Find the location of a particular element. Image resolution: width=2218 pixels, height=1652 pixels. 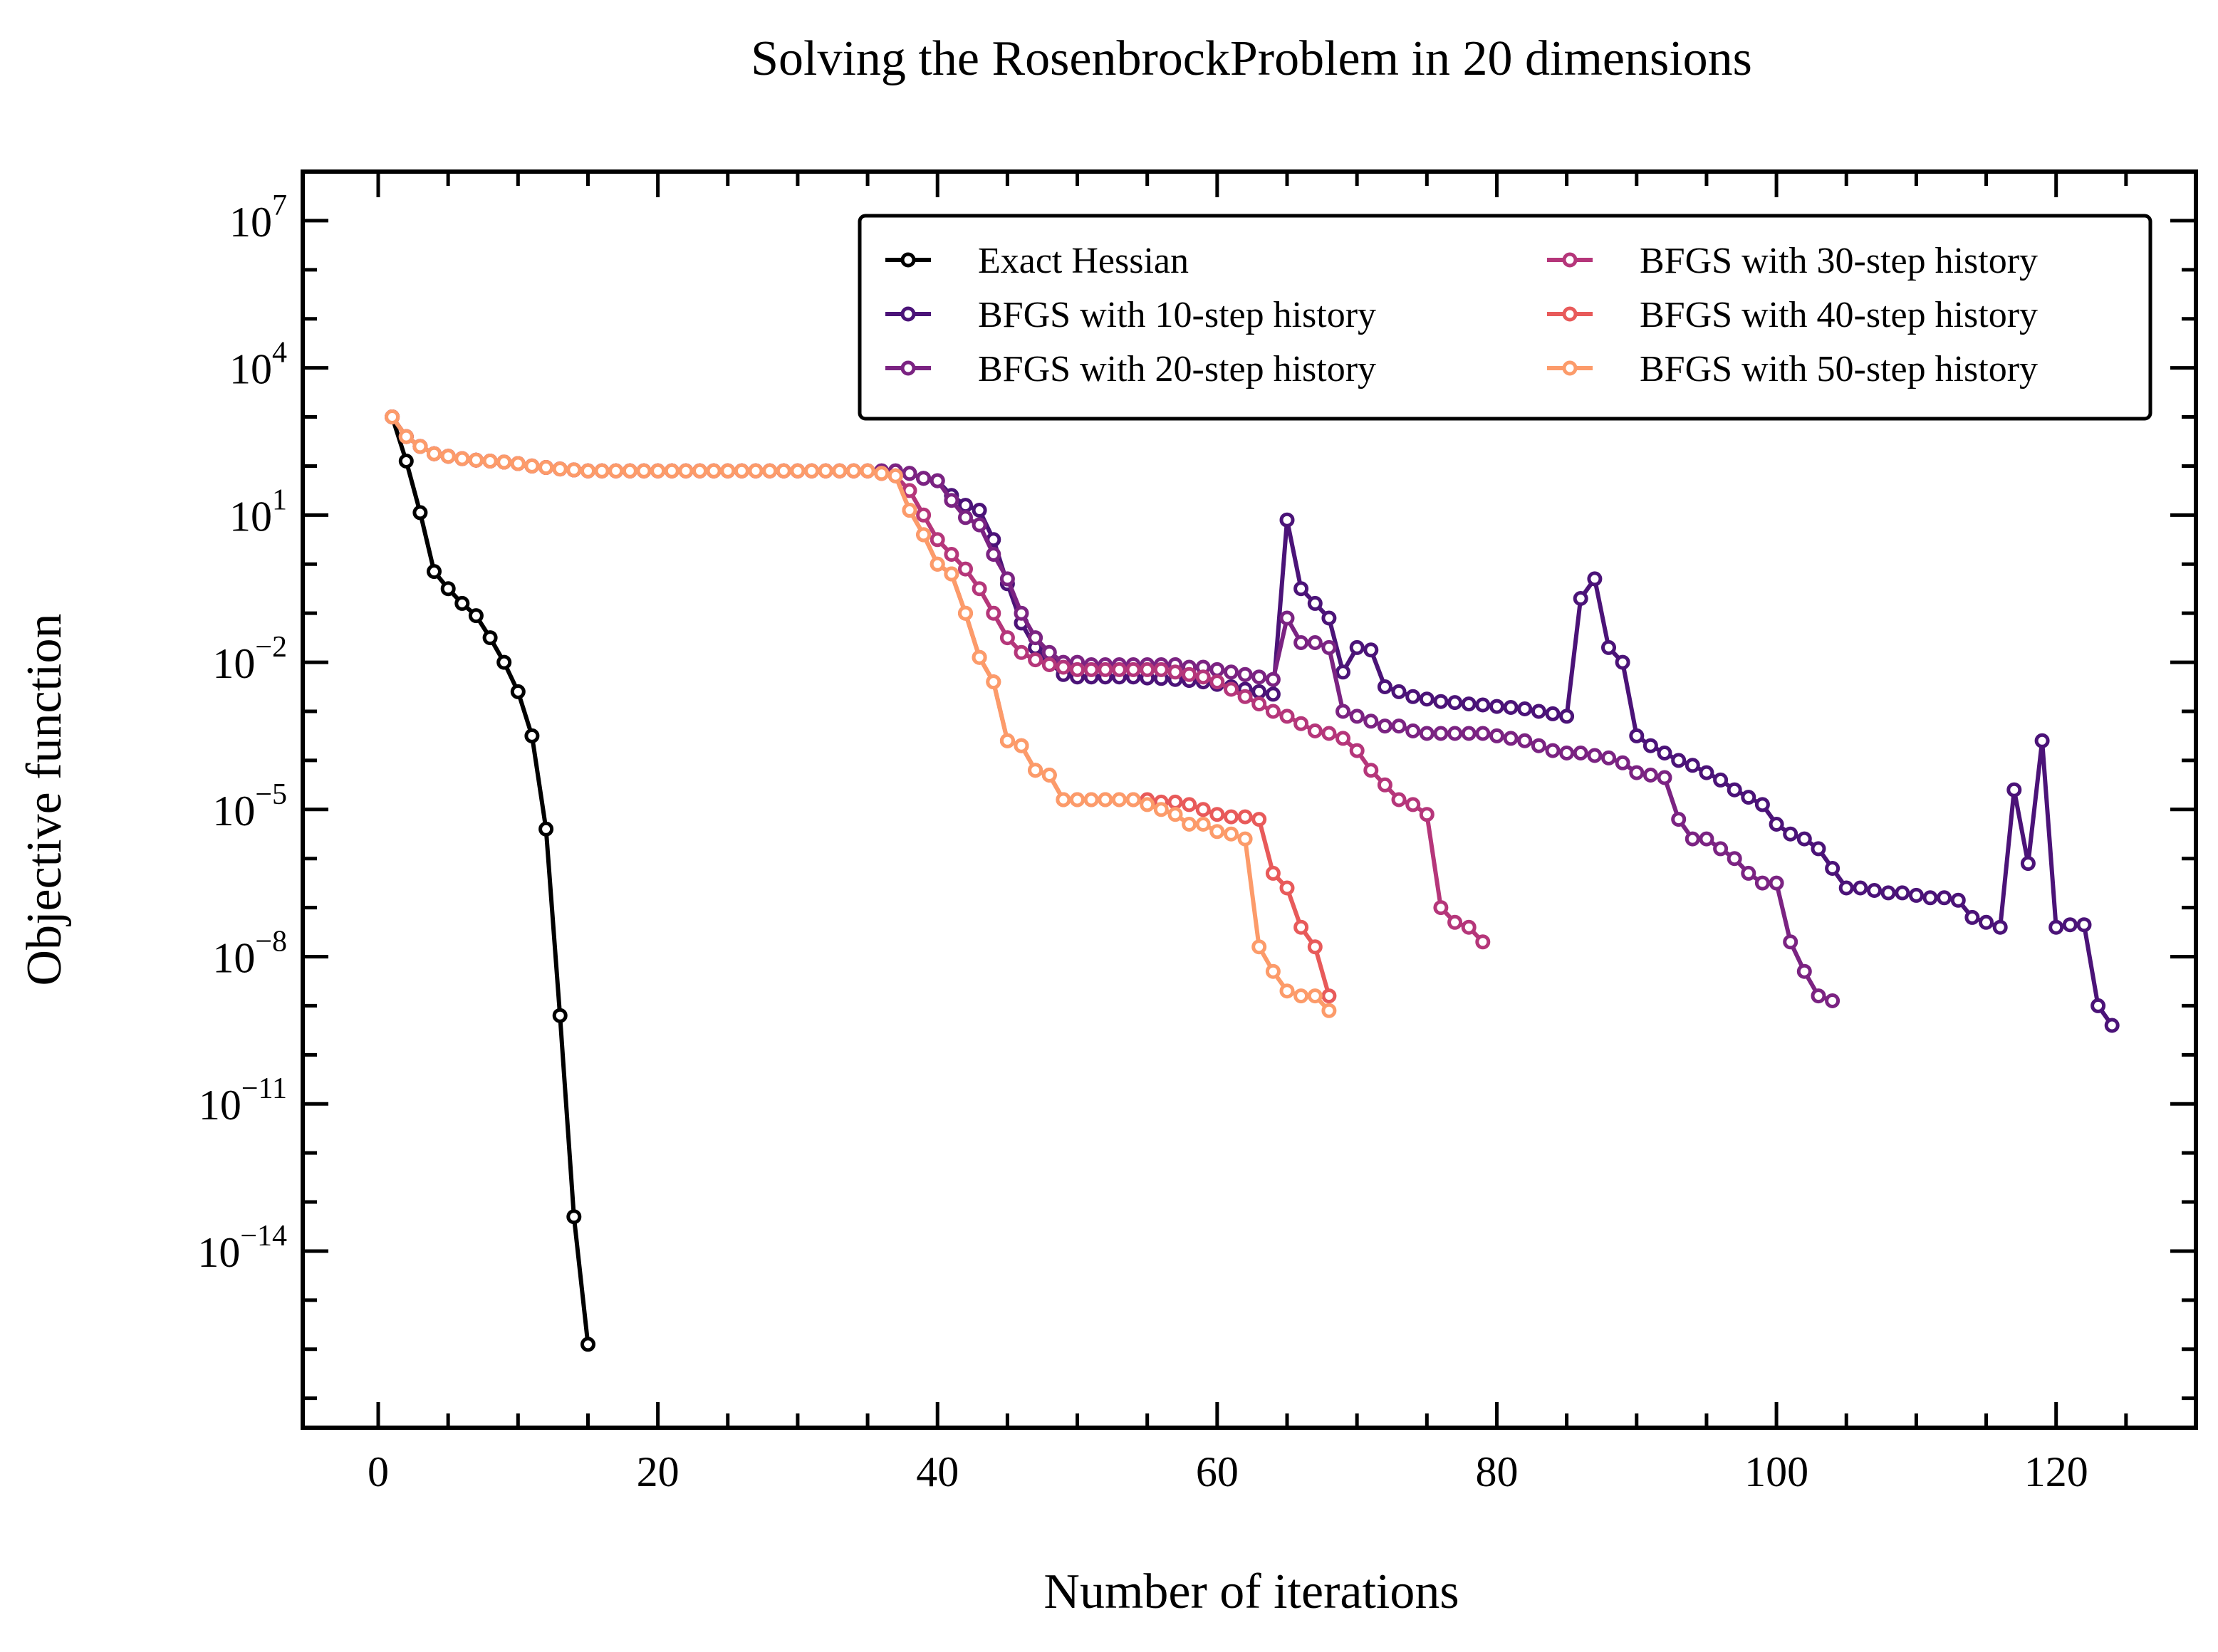

series-line is located at coordinates (860, 706).